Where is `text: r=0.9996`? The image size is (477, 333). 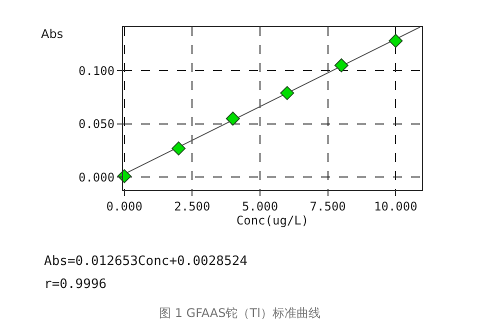 text: r=0.9996 is located at coordinates (75, 284).